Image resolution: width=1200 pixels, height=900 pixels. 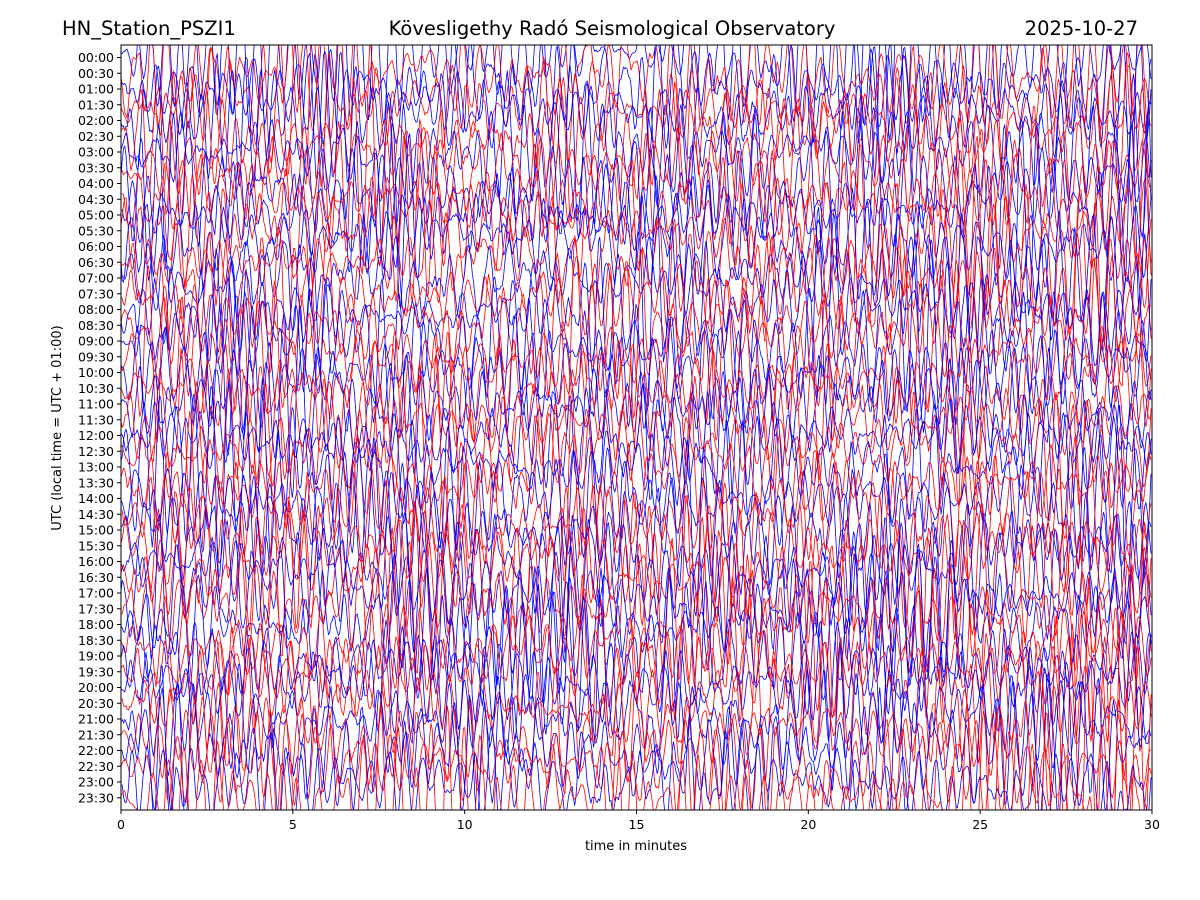 I want to click on y-tick-label: 21:30, so click(x=96, y=734).